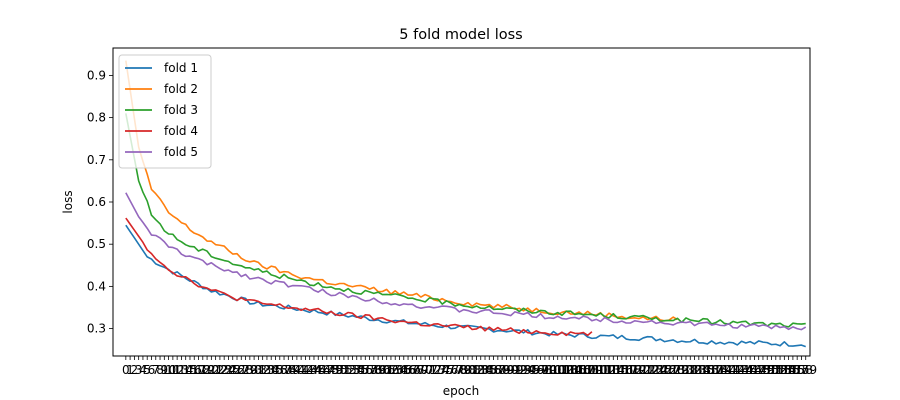  I want to click on x-tick-label: 85, so click(489, 370).